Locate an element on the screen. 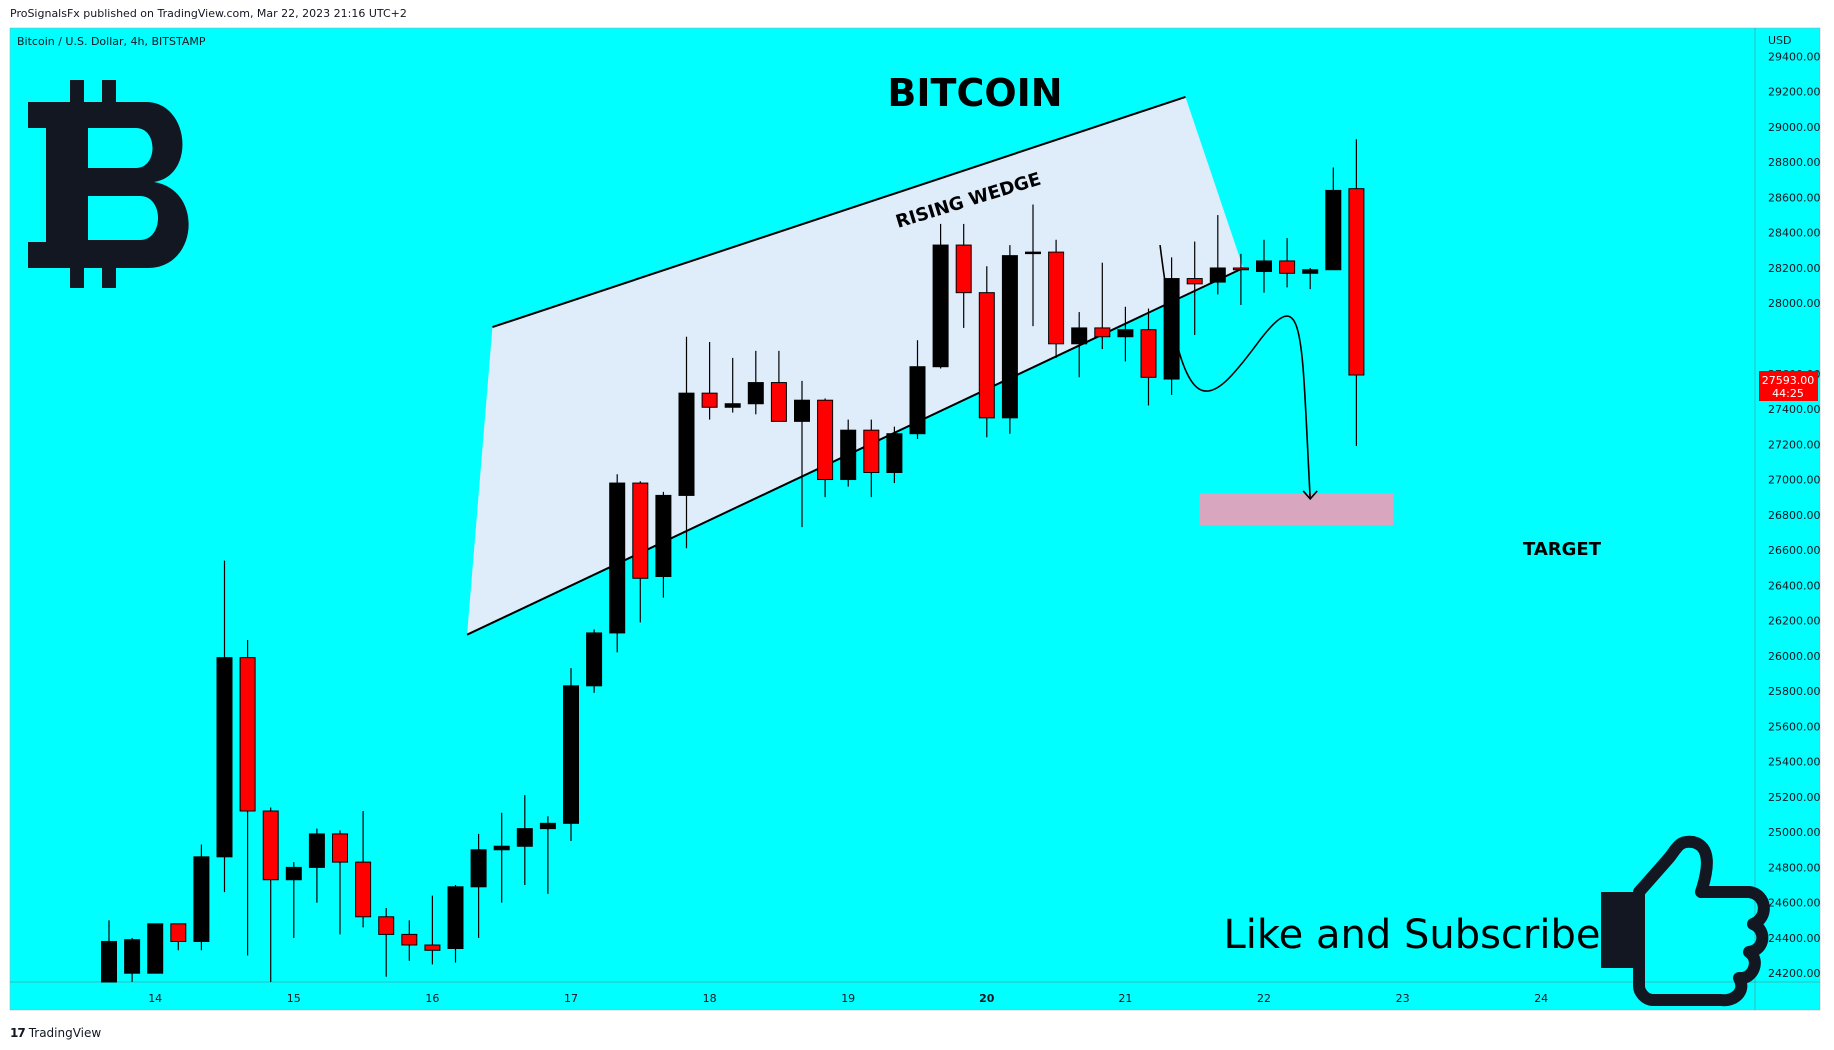 Image resolution: width=1834 pixels, height=1050 pixels. y-axis-tick-label: 28200.00 is located at coordinates (1794, 268).